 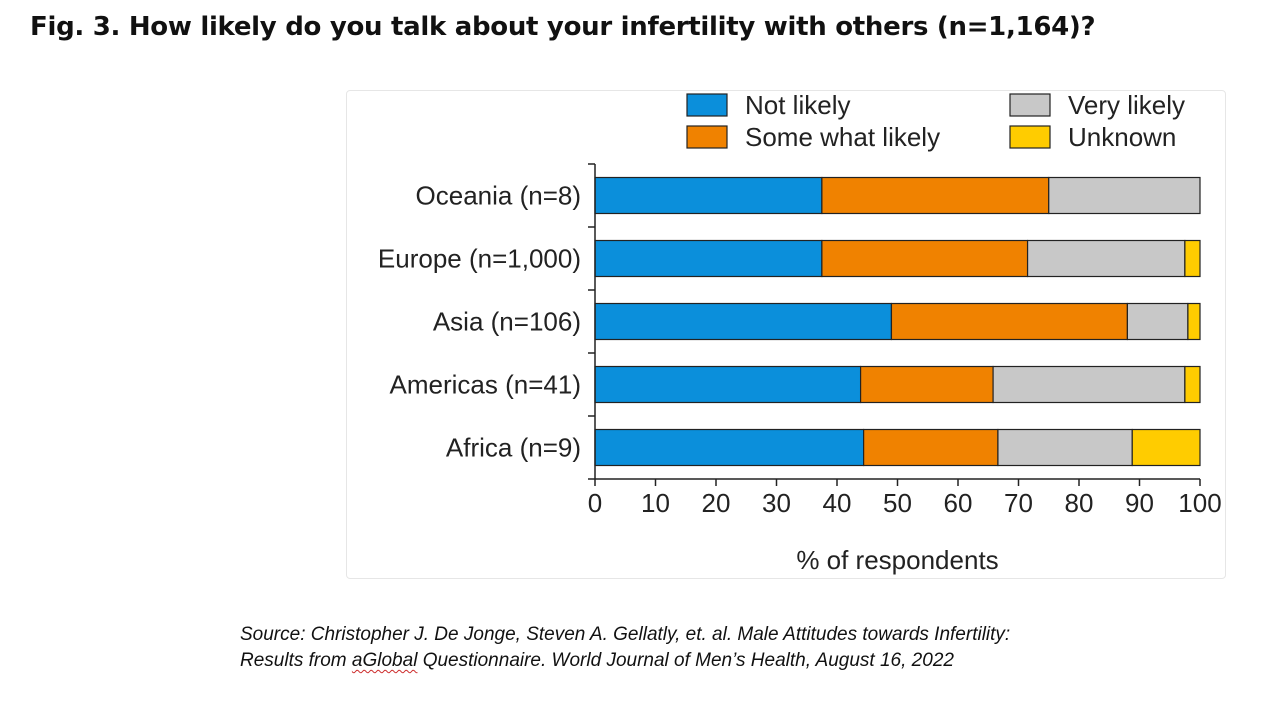 I want to click on y-tick-label: Oceania (n=8), so click(x=498, y=196).